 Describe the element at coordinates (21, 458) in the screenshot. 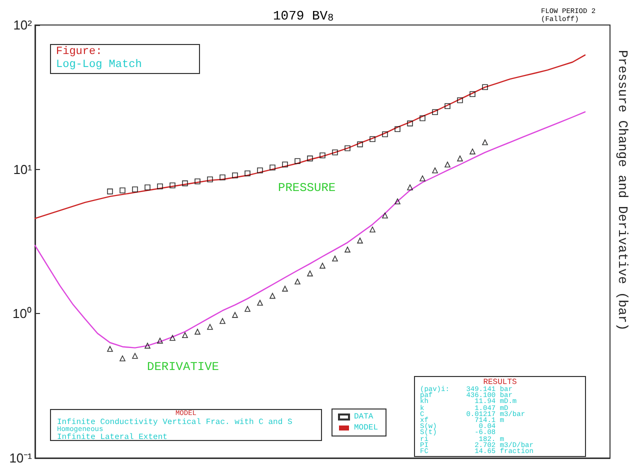

I see `y-tick-label: 10⁻¹` at that location.